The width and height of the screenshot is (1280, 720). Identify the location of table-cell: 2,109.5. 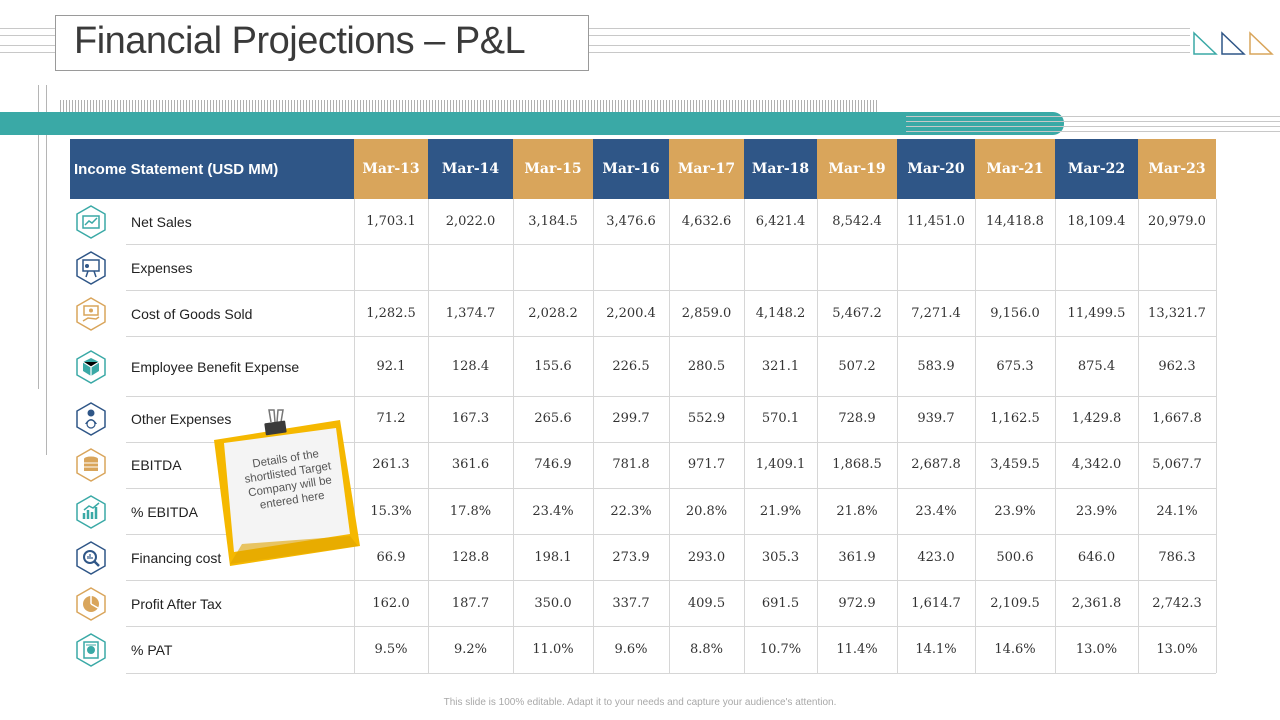
(1015, 603).